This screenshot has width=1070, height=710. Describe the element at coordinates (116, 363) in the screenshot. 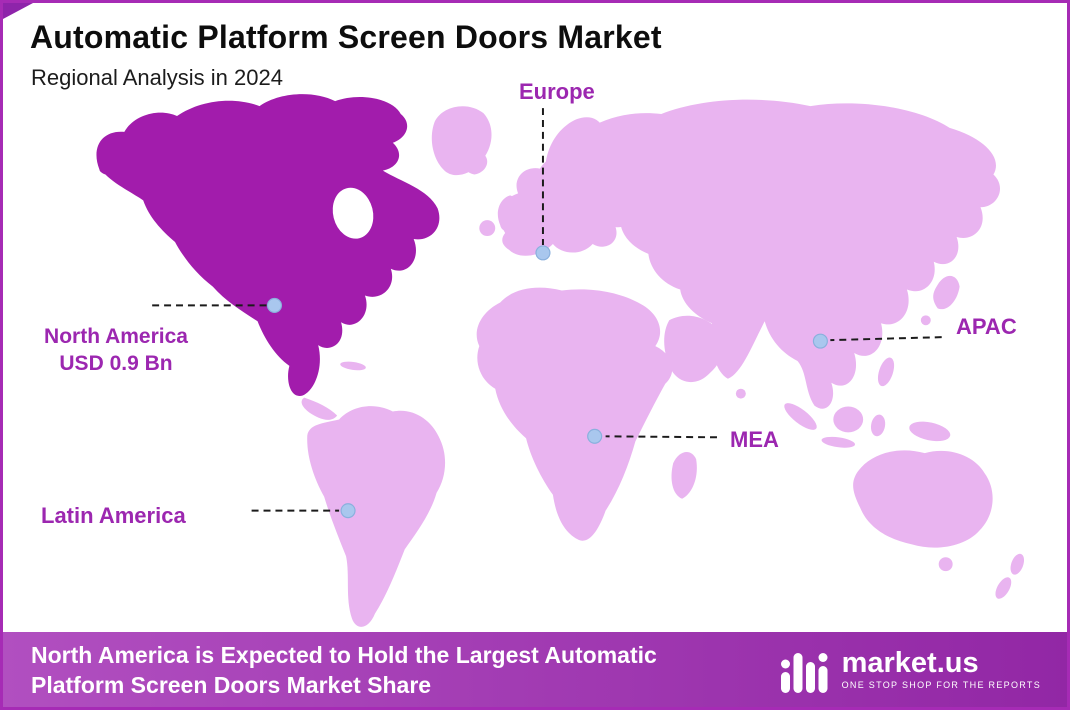

I see `region-value-north-america: USD 0.9 Bn` at that location.